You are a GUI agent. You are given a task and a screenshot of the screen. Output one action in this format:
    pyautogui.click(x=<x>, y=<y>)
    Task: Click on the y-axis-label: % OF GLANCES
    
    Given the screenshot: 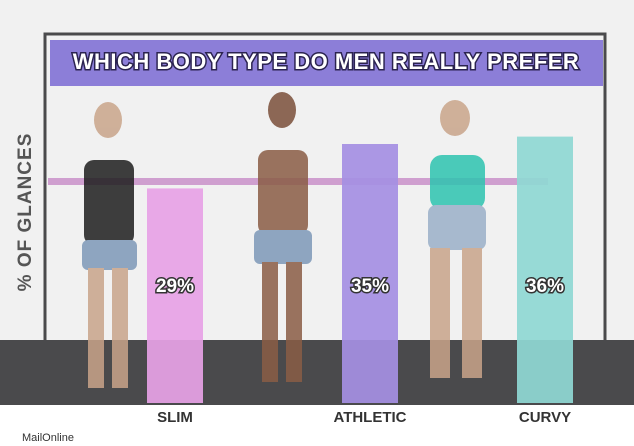 What is the action you would take?
    pyautogui.click(x=25, y=212)
    